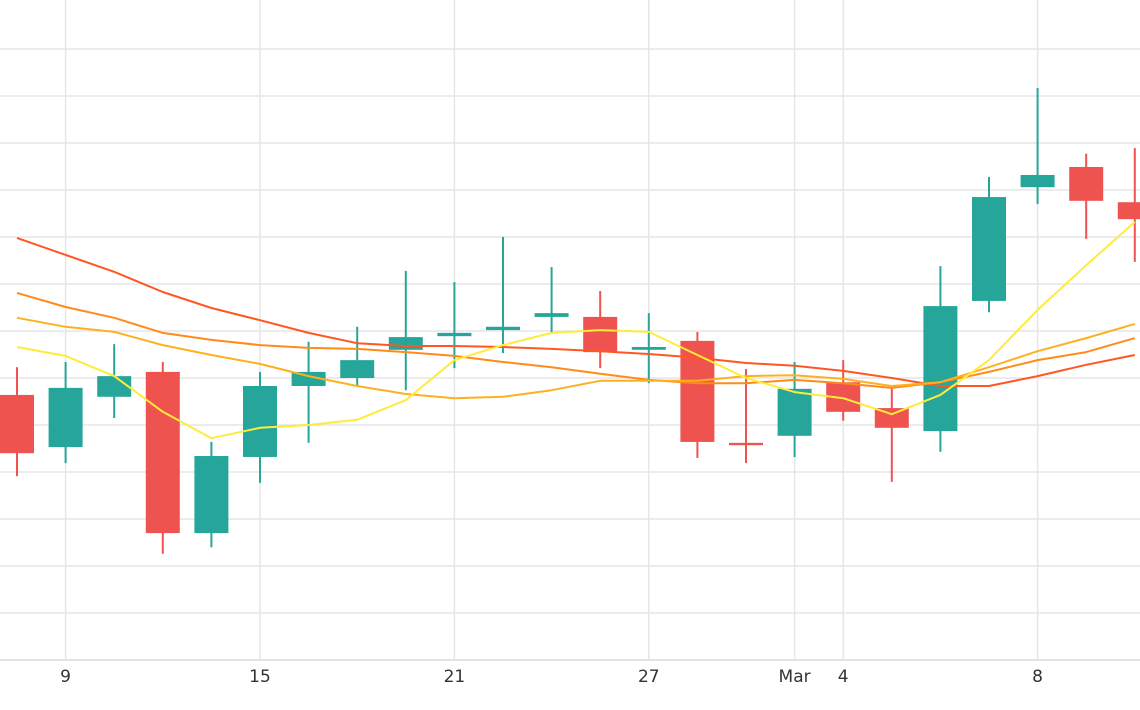 This screenshot has height=710, width=1140. What do you see at coordinates (795, 677) in the screenshot?
I see `x-tick-label: Mar` at bounding box center [795, 677].